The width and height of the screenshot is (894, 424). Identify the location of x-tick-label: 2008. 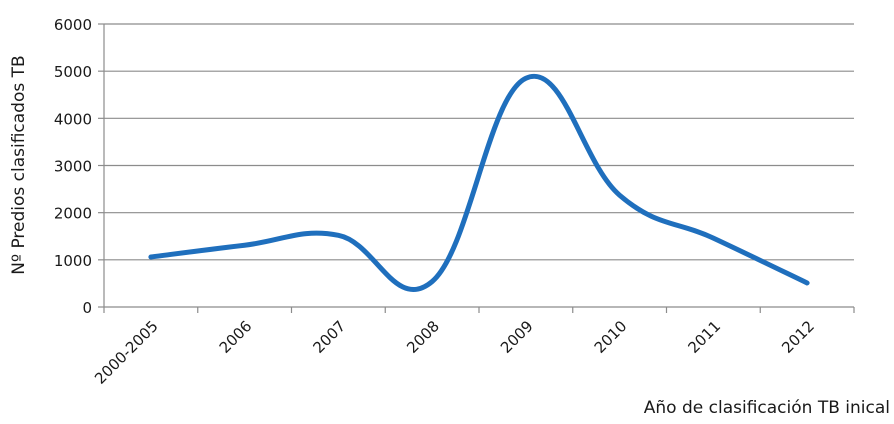
(423, 337).